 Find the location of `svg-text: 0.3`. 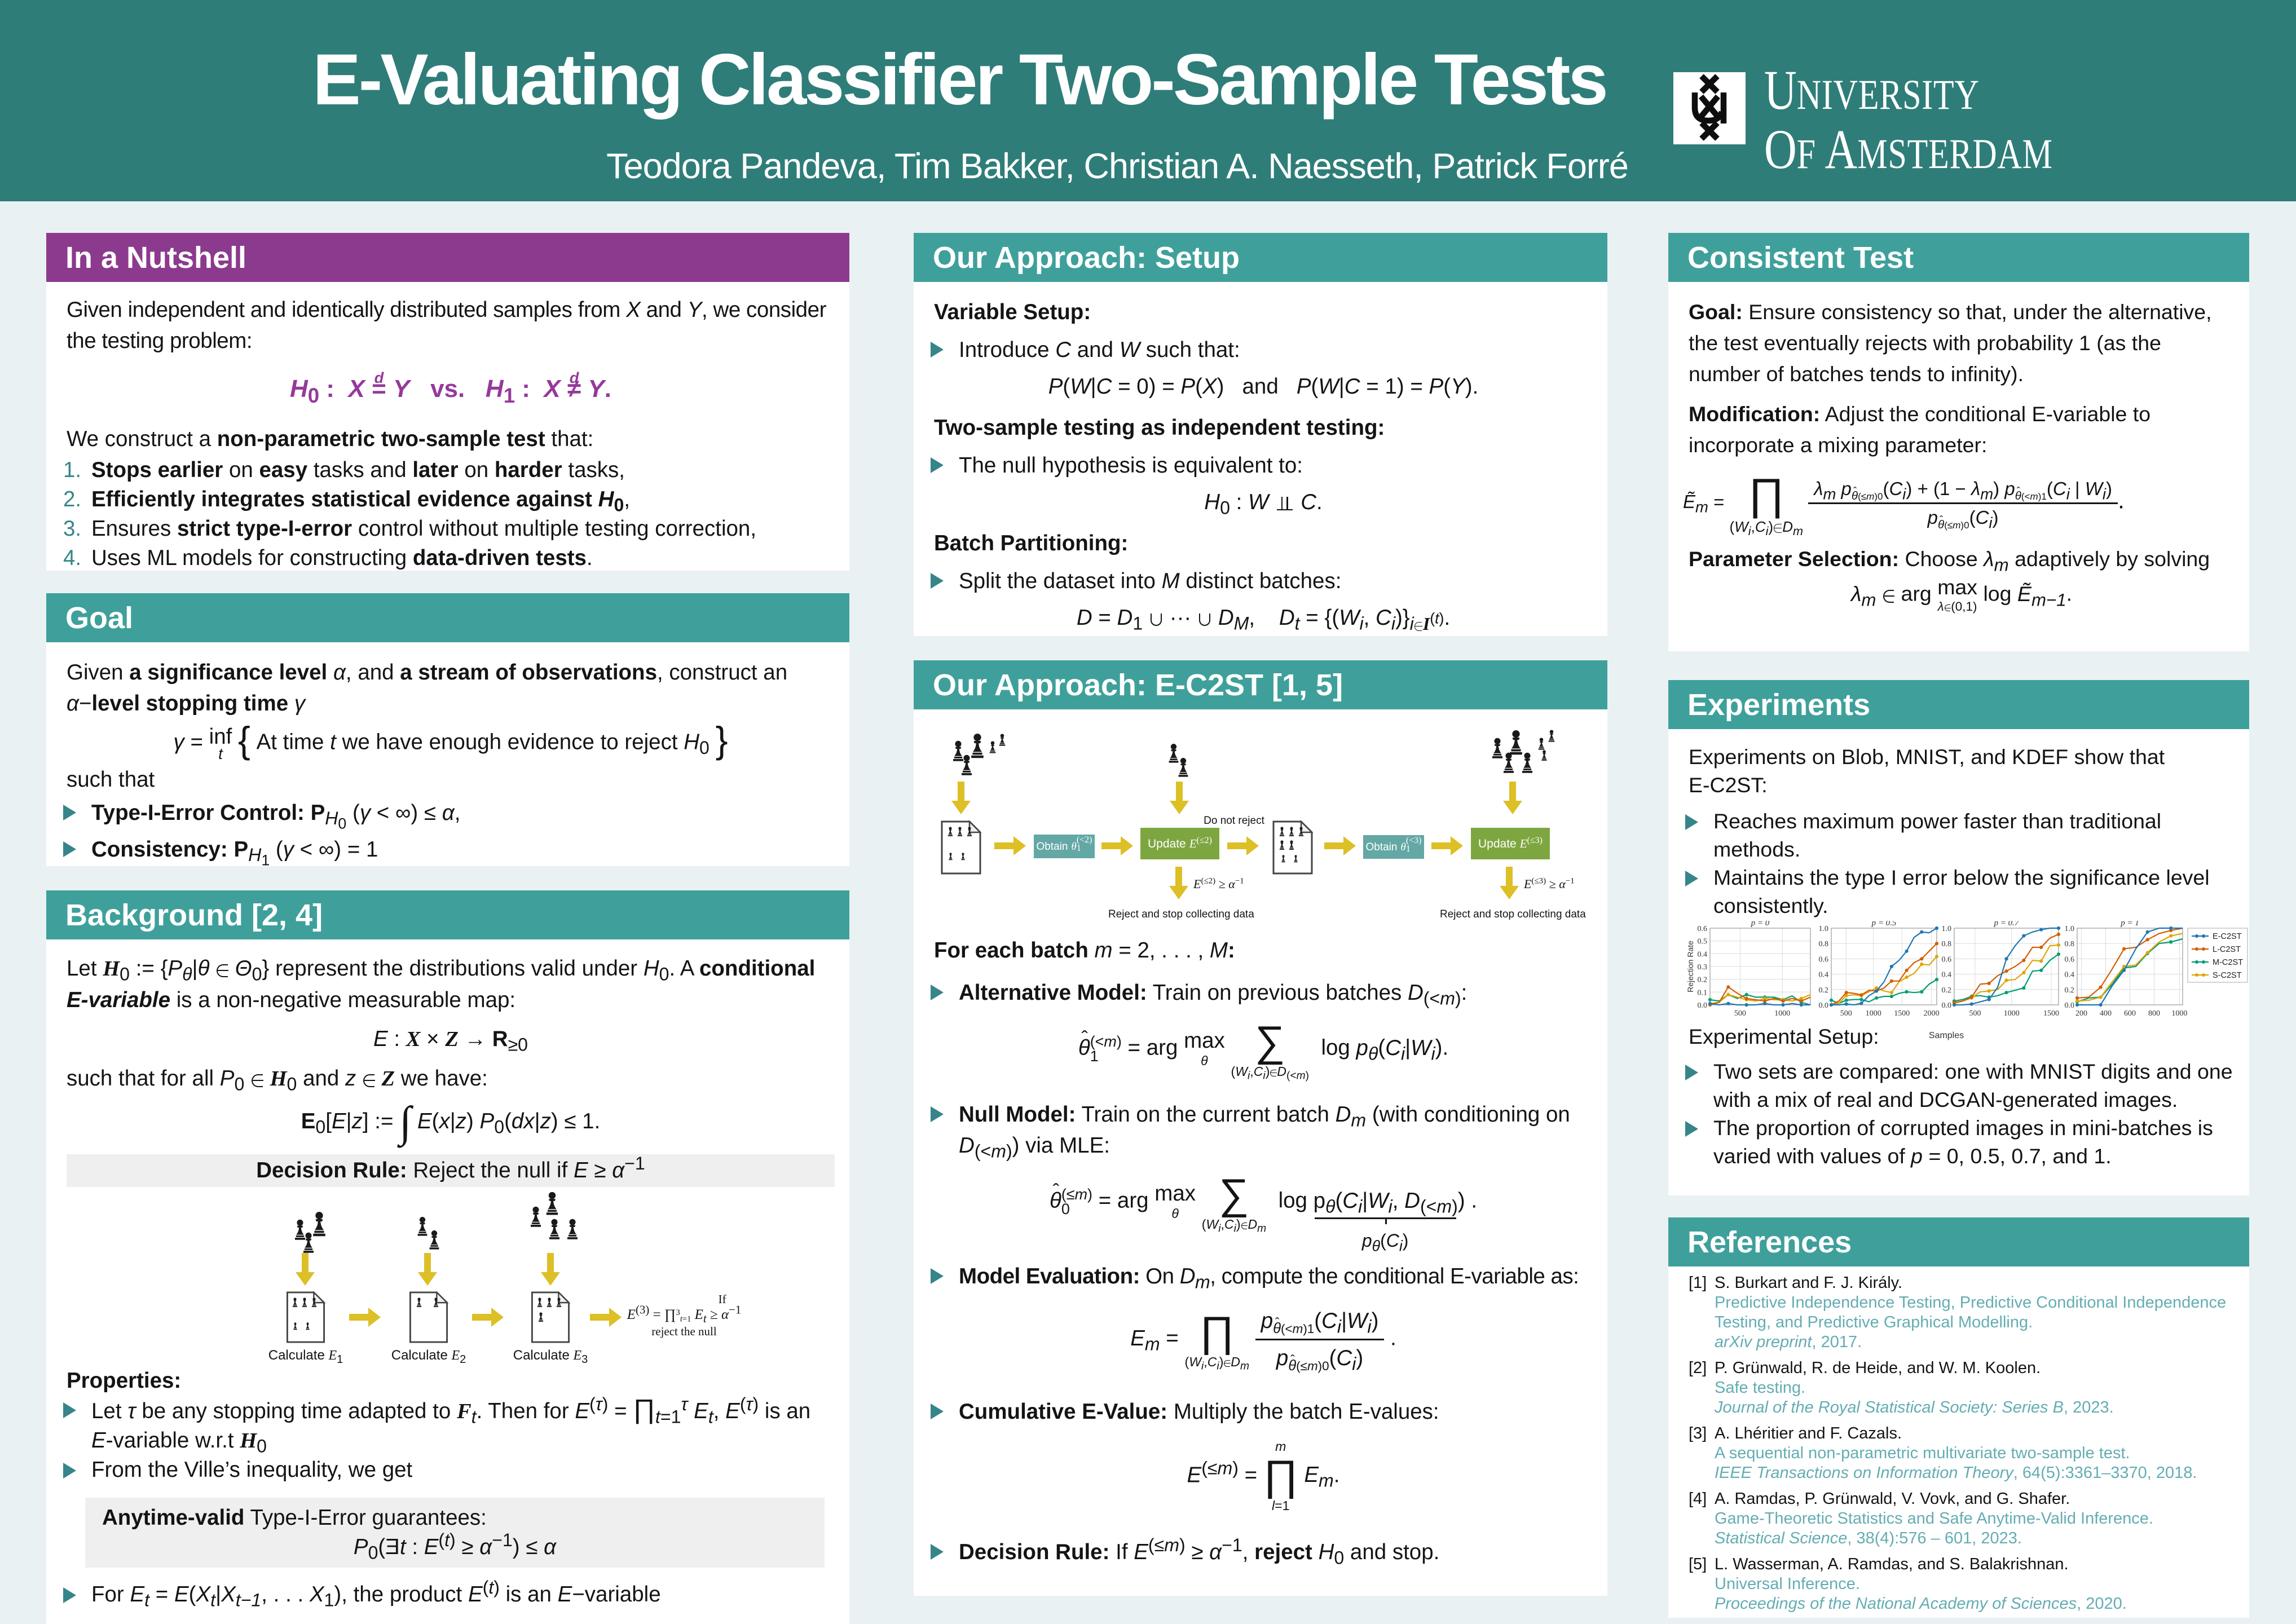

svg-text: 0.3 is located at coordinates (1703, 967).